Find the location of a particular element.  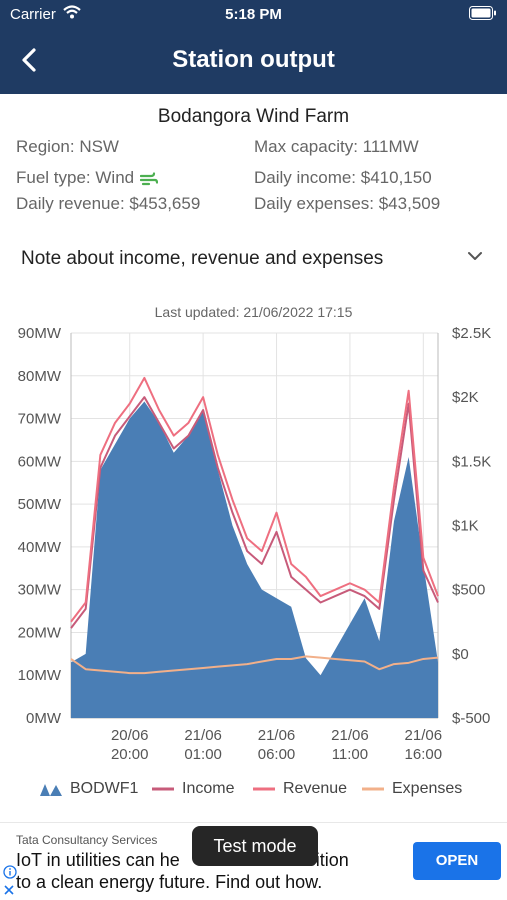

page-title: Station output is located at coordinates (253, 59).